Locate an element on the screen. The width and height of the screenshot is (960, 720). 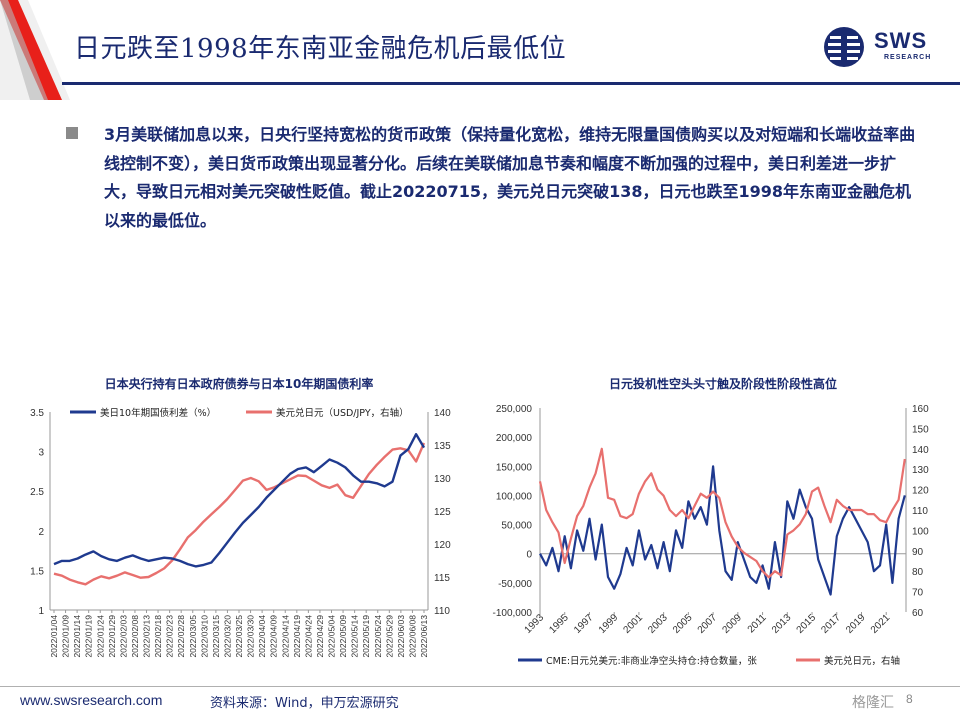
y-tick-label-left: 100,000 is located at coordinates (514, 496).